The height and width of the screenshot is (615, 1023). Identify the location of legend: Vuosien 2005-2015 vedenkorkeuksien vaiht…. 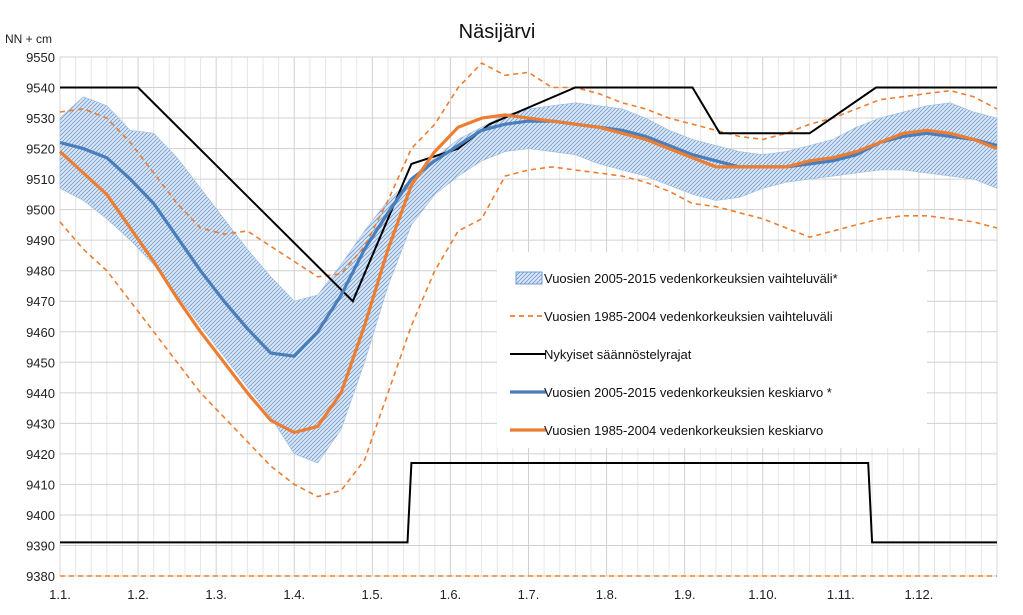
(712, 350).